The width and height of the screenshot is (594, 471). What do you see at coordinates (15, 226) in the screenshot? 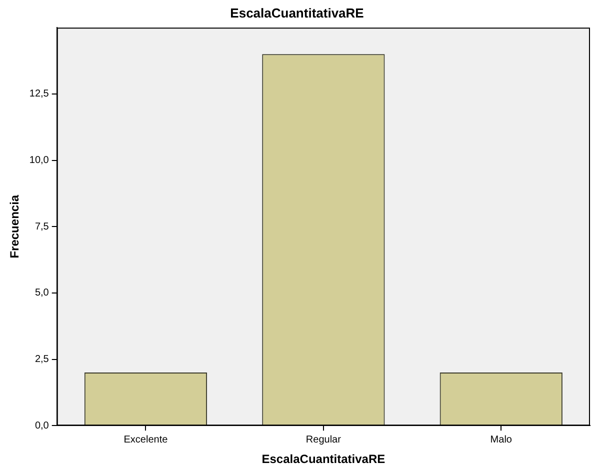
I see `y-axis-title: Frecuencia` at bounding box center [15, 226].